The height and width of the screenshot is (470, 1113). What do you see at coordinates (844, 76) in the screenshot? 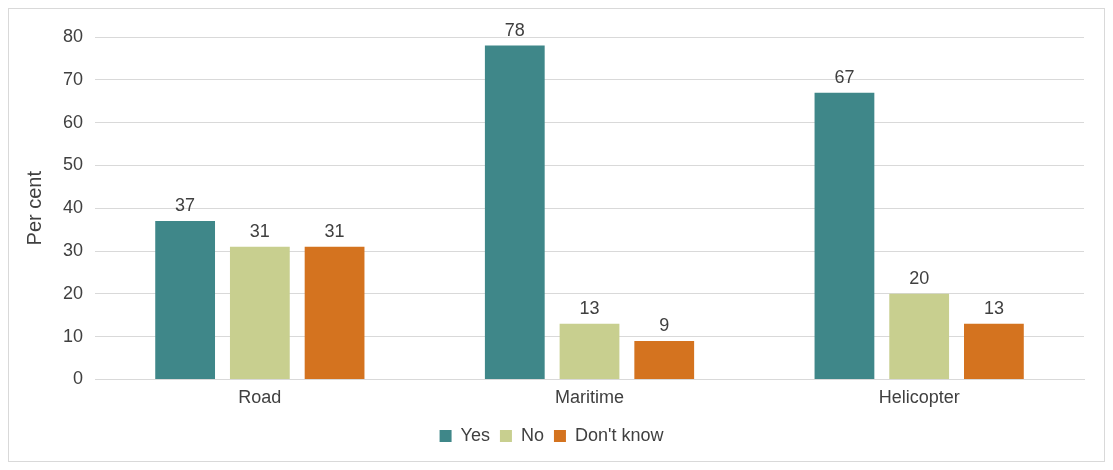
I see `data-label: 67` at bounding box center [844, 76].